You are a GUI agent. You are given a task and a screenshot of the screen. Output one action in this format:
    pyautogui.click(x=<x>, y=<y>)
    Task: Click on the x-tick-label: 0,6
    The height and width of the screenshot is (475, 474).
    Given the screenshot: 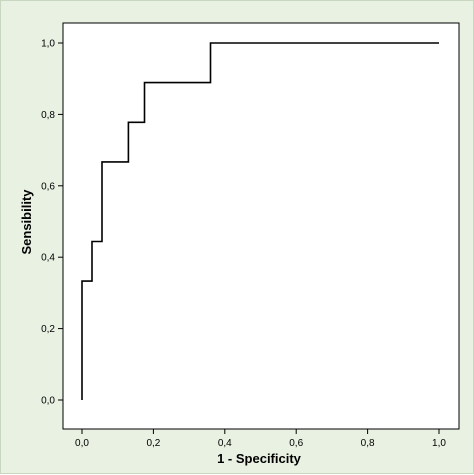 What is the action you would take?
    pyautogui.click(x=296, y=443)
    